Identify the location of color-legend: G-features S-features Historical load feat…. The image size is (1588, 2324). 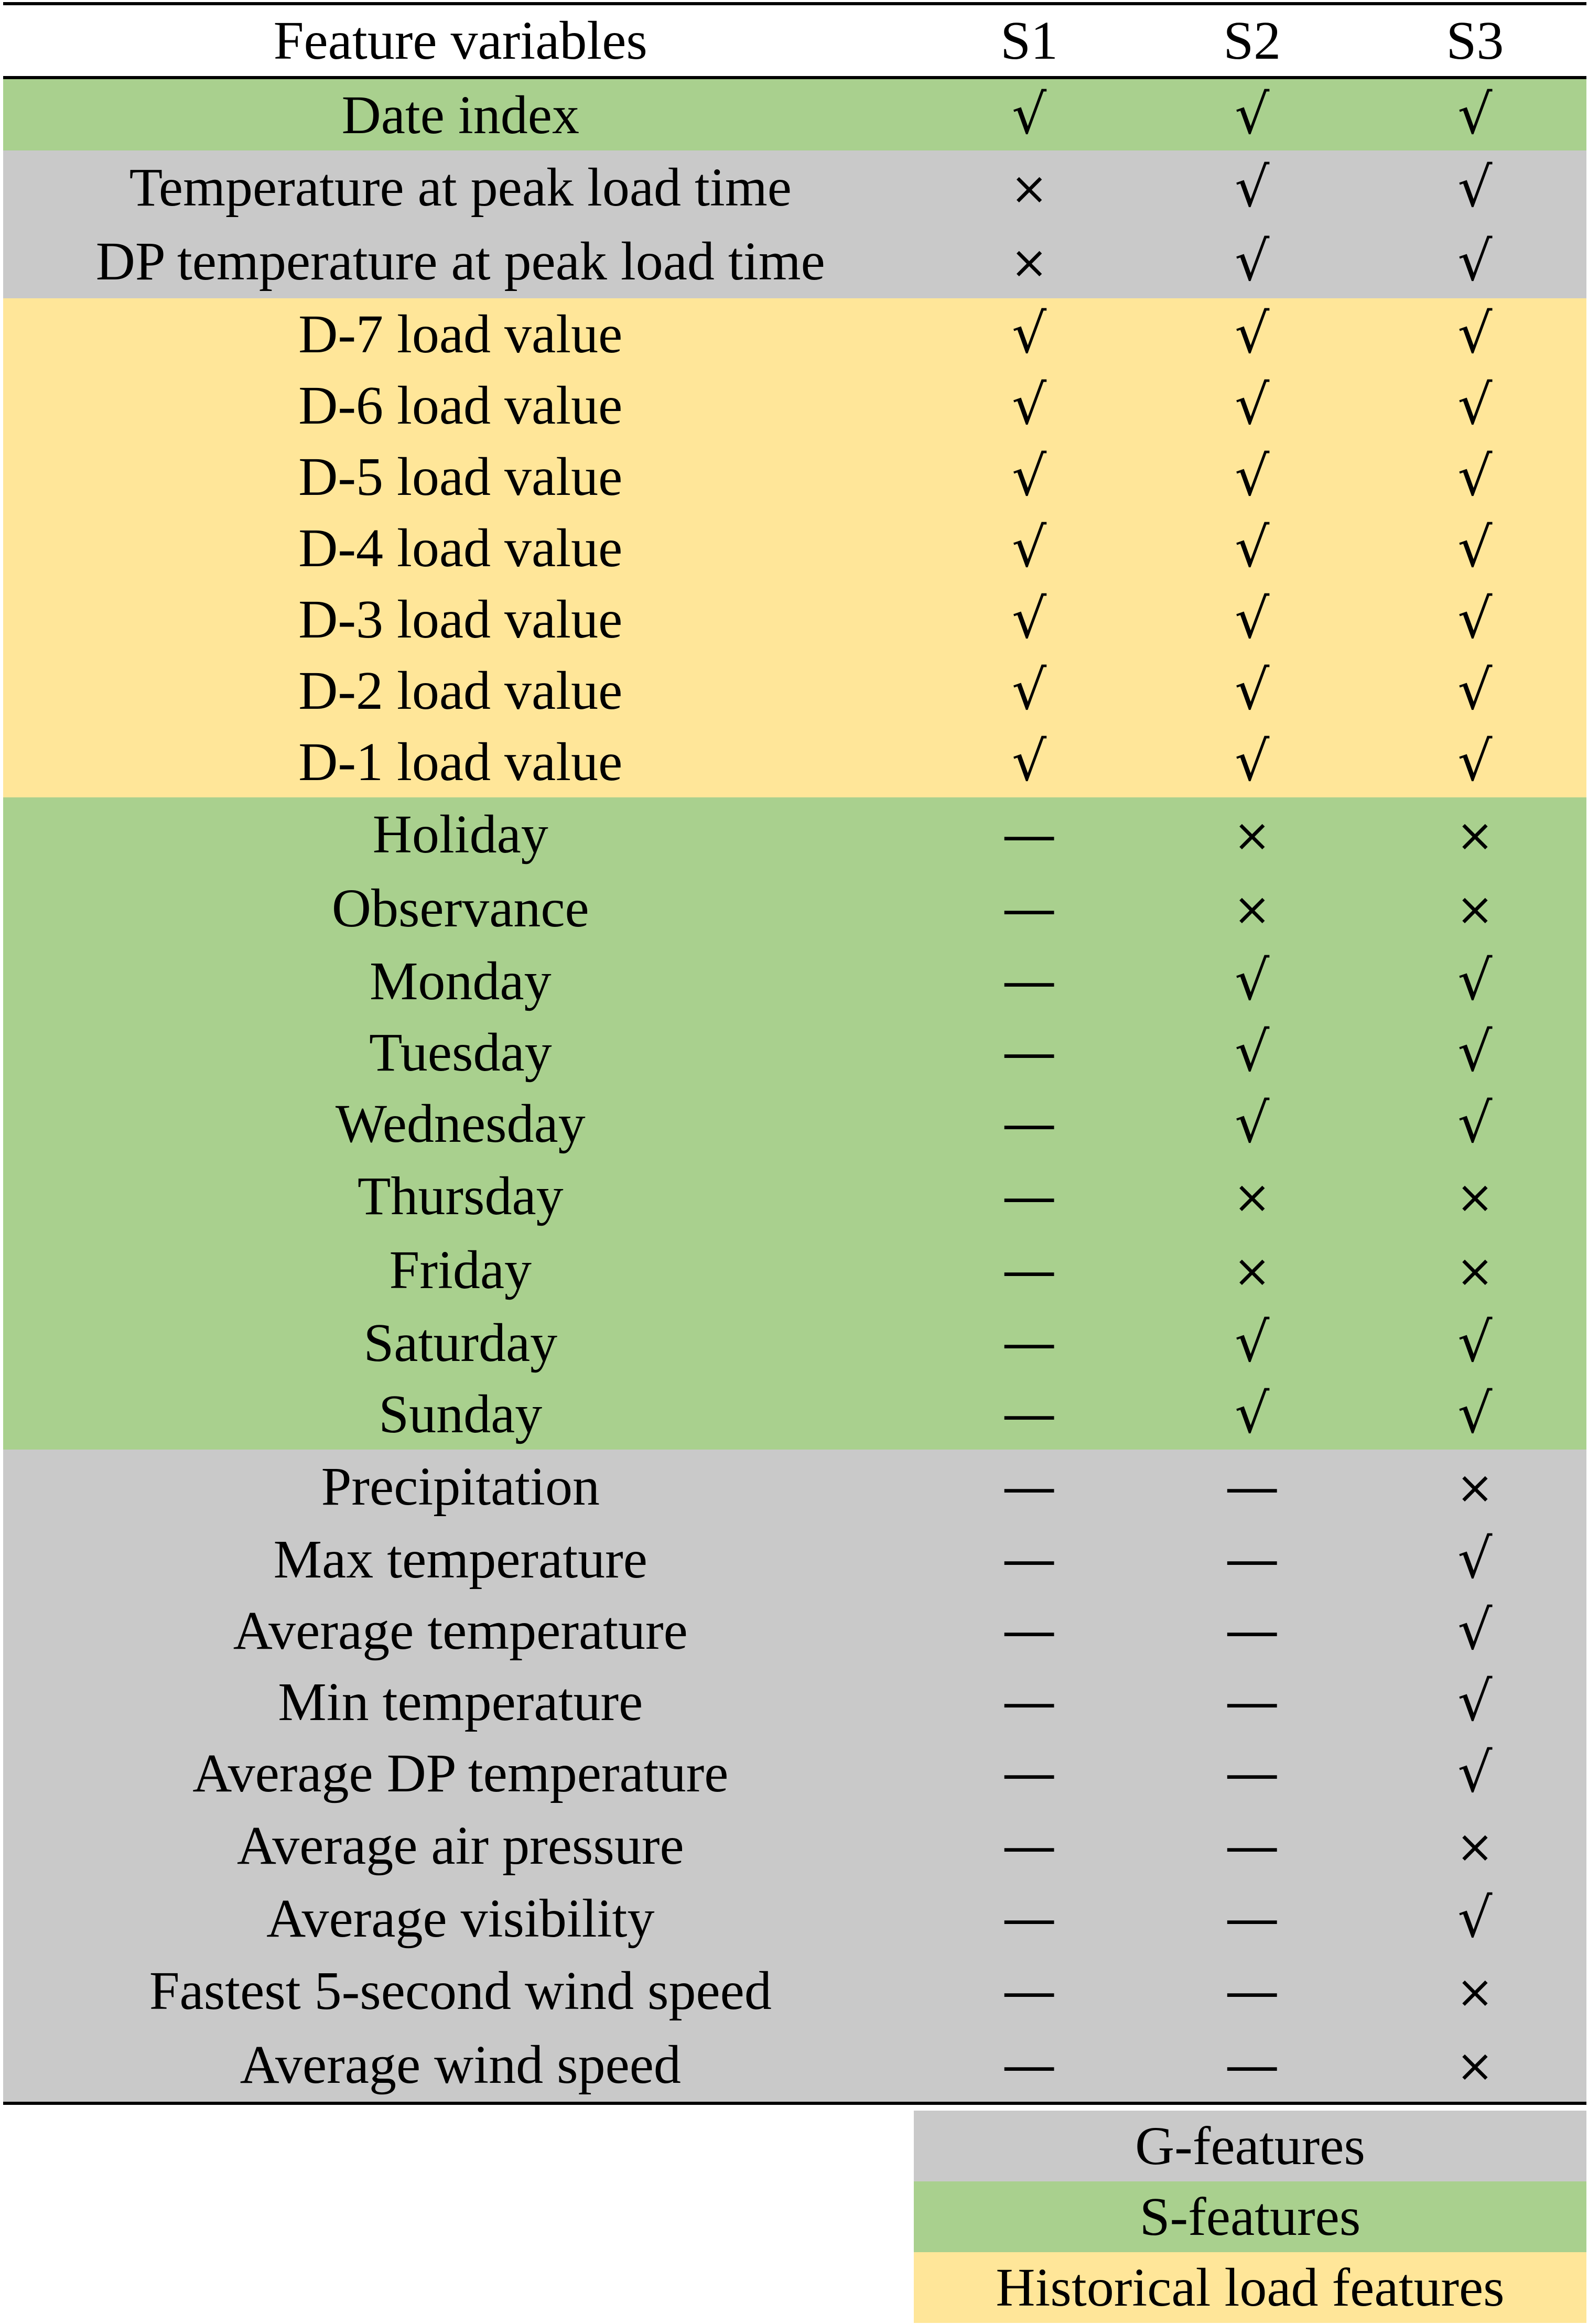
(1250, 2217).